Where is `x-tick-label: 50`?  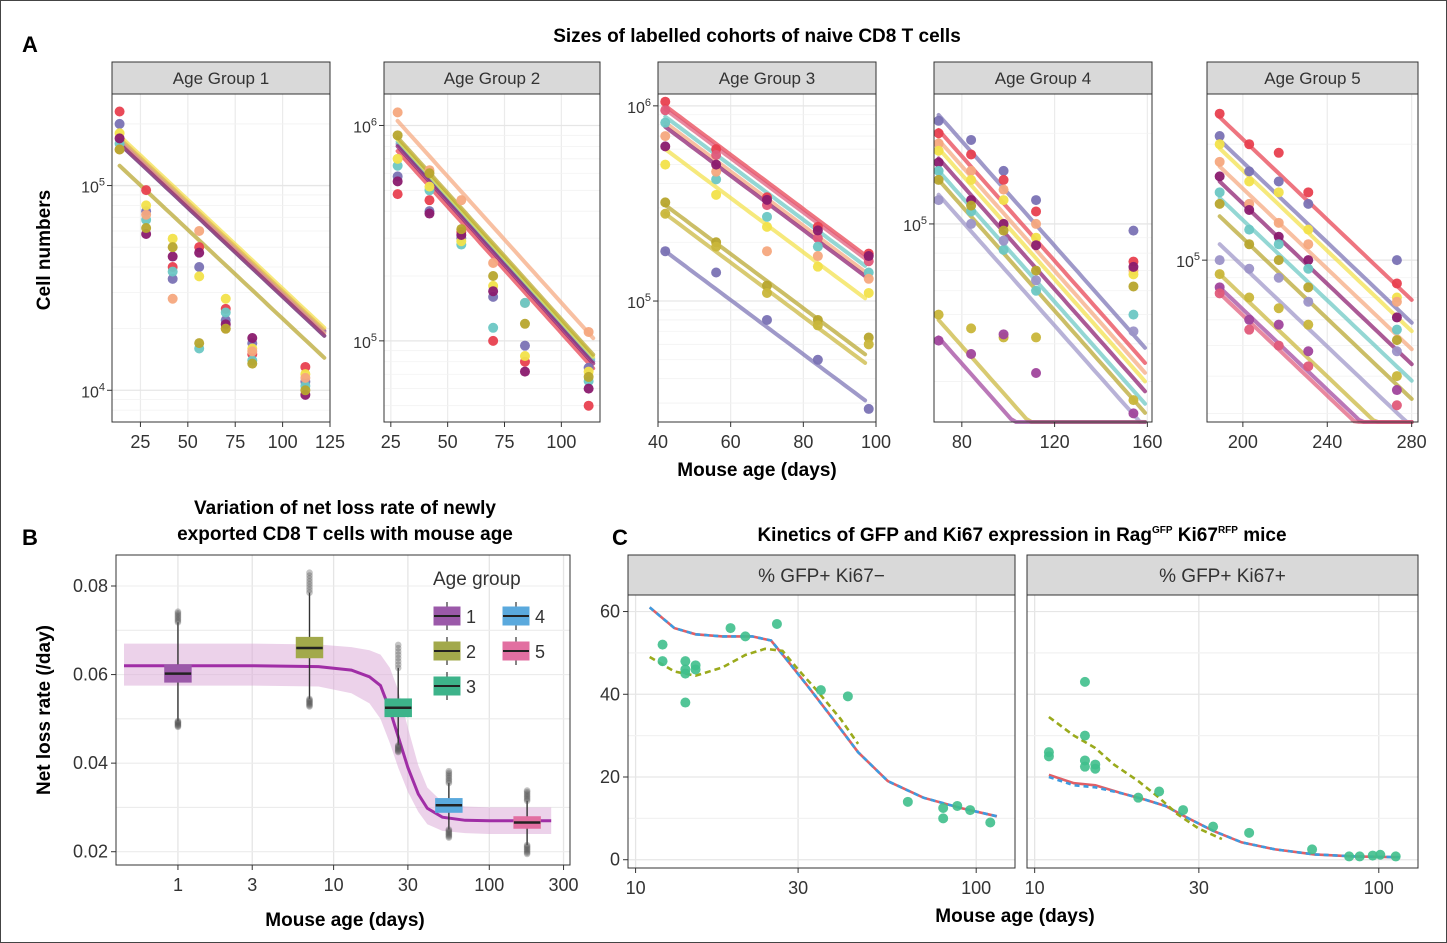
x-tick-label: 50 is located at coordinates (188, 442).